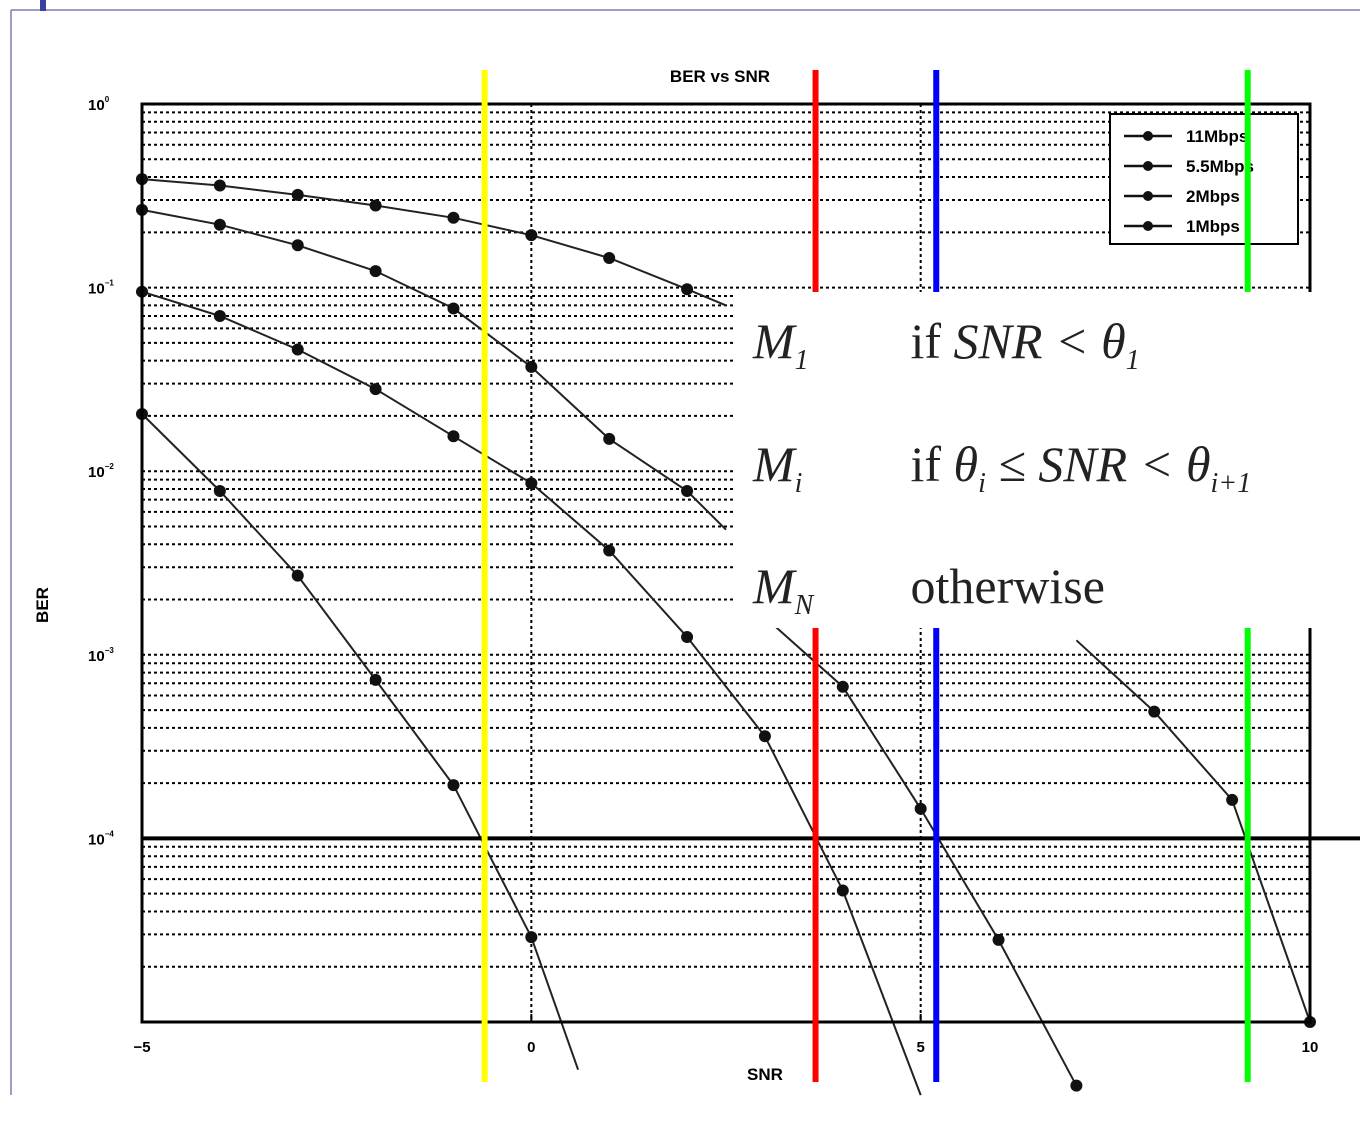 This screenshot has width=1360, height=1121. I want to click on y-tick-label: 10⁰, so click(99, 104).